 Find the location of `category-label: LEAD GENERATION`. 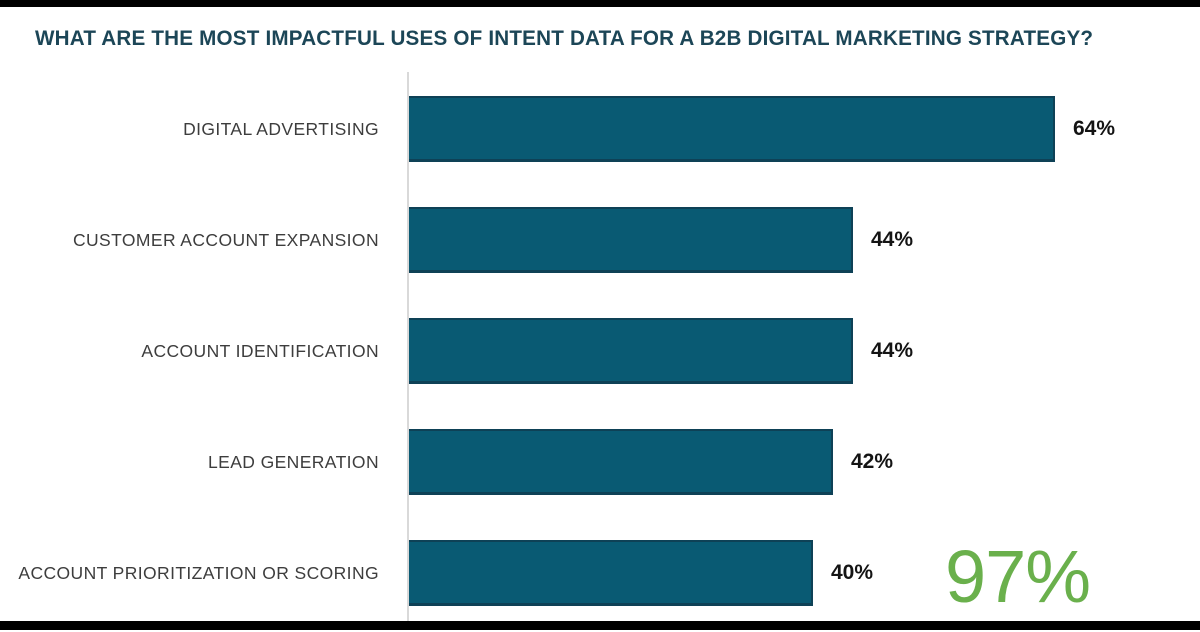

category-label: LEAD GENERATION is located at coordinates (293, 461).